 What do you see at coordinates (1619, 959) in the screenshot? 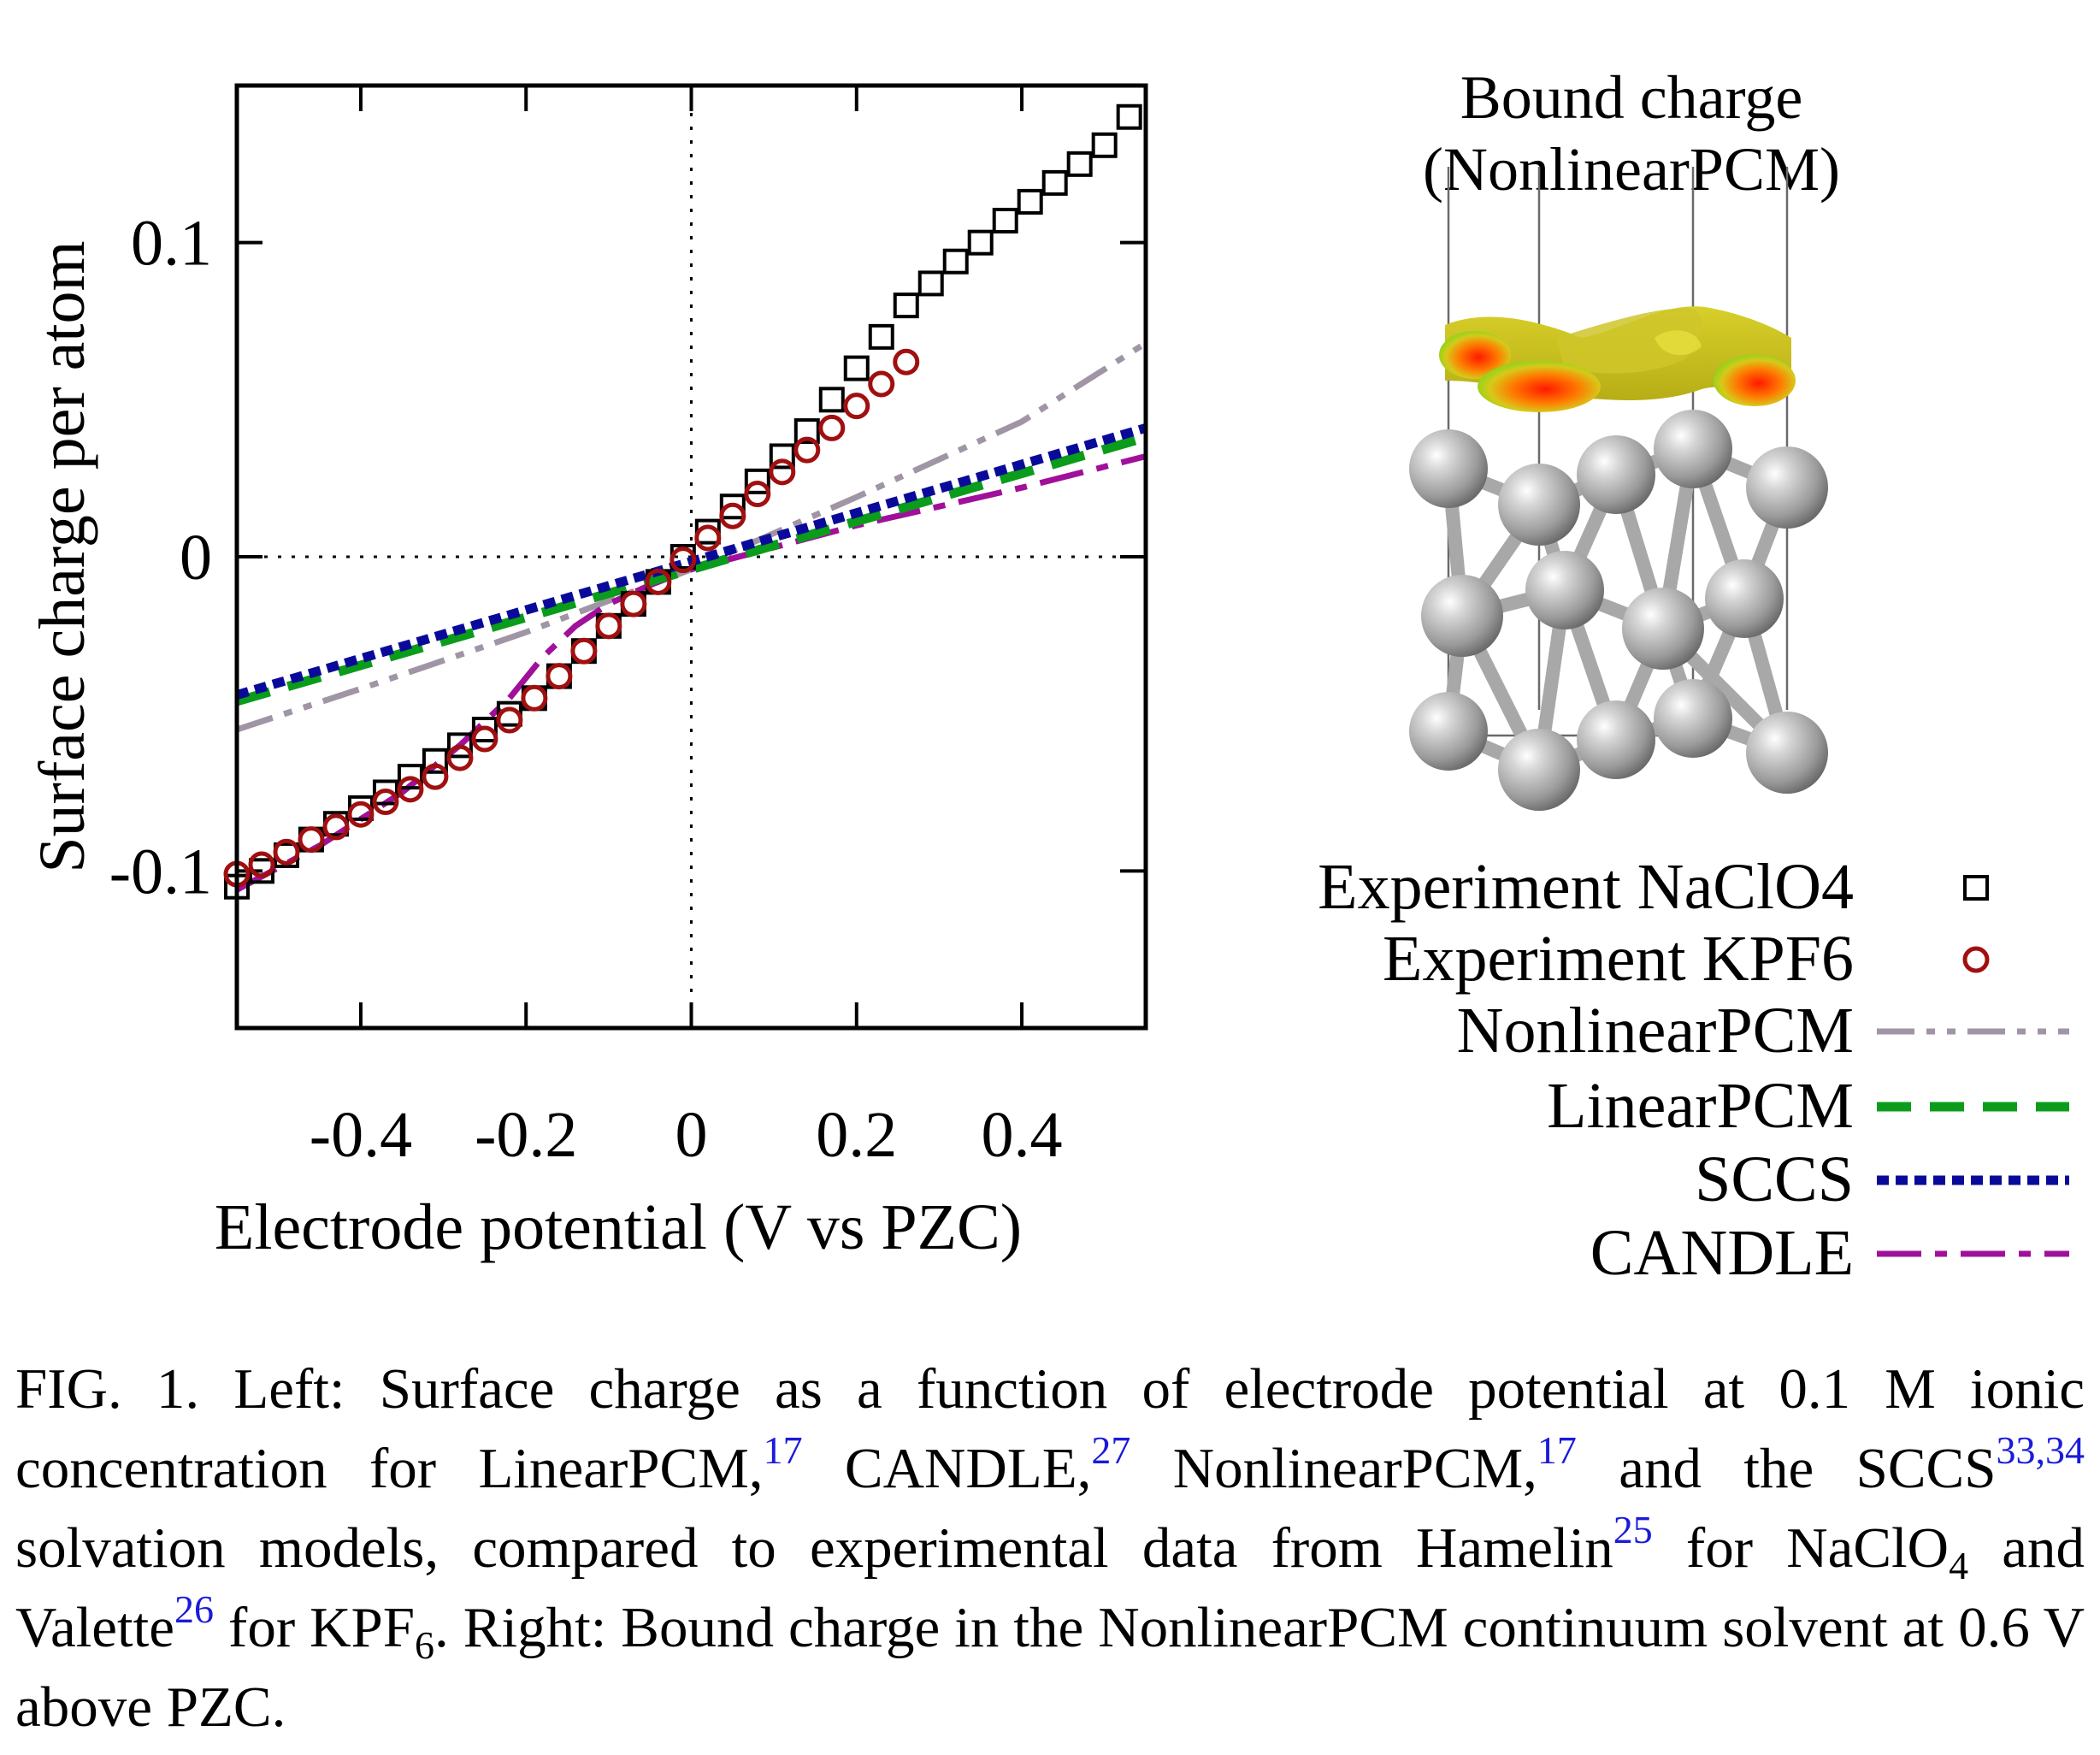
I see `legend-label-kpf6: Experiment KPF6` at bounding box center [1619, 959].